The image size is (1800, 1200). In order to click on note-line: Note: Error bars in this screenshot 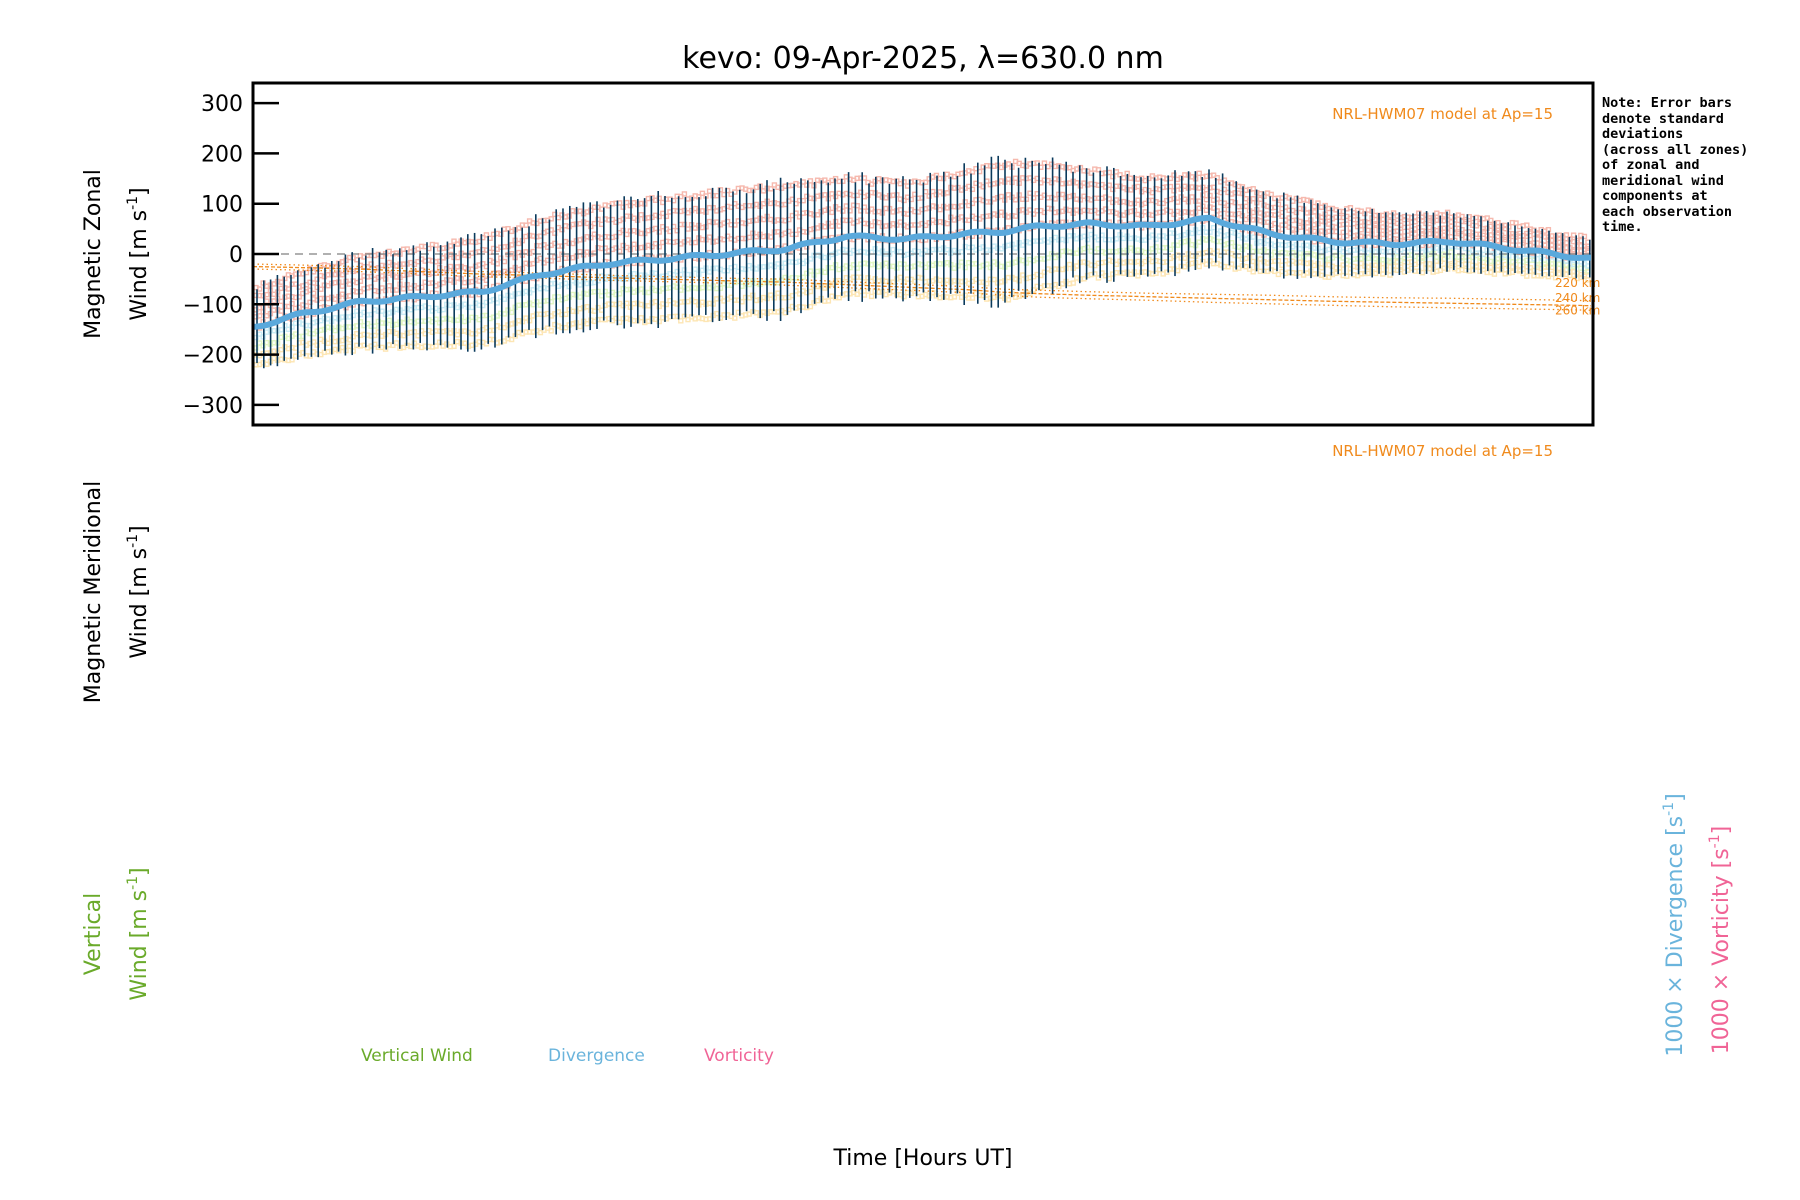, I will do `click(1667, 103)`.